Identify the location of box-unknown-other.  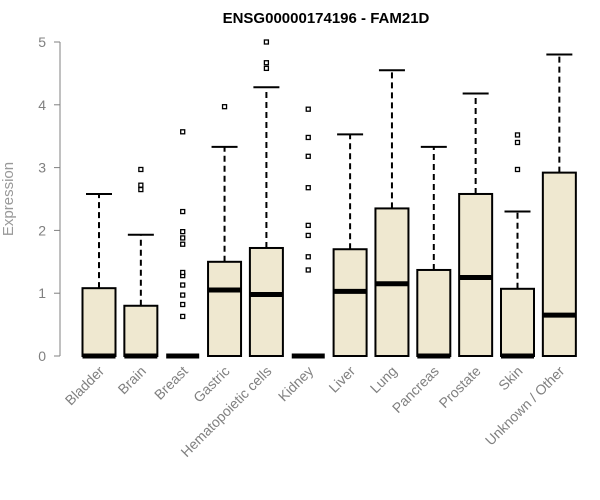
(559, 205).